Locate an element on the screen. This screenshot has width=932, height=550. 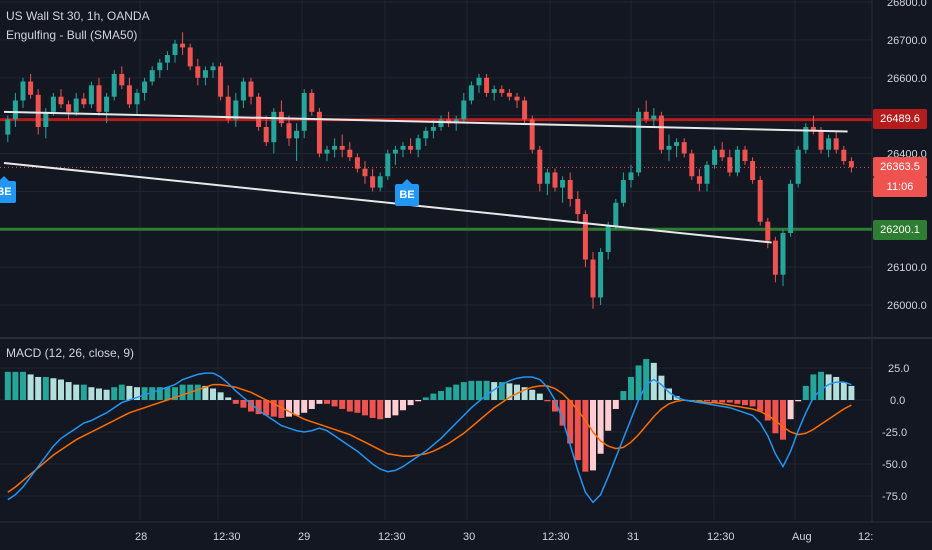
macd-tick-label: -75.0 is located at coordinates (894, 497).